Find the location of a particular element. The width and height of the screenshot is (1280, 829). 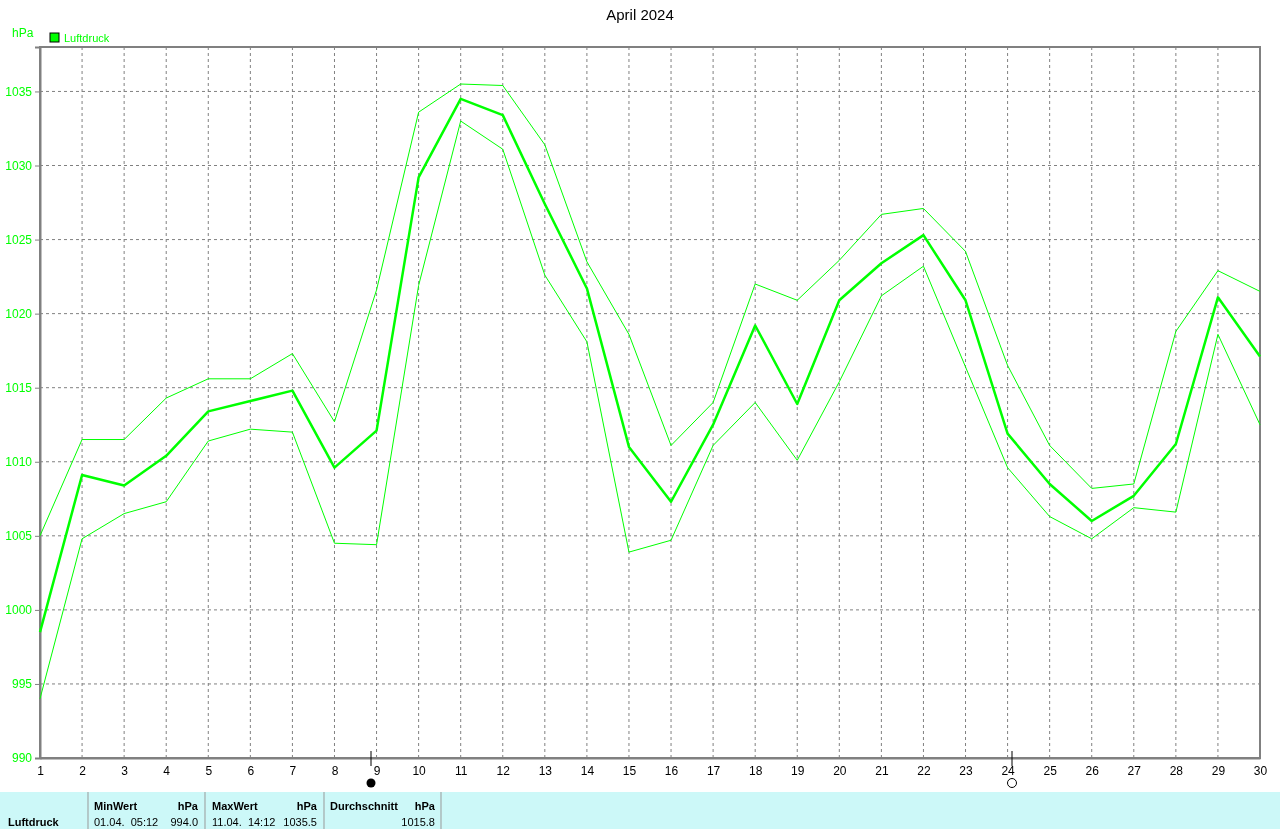

x-tick-label: 1 is located at coordinates (41, 770).